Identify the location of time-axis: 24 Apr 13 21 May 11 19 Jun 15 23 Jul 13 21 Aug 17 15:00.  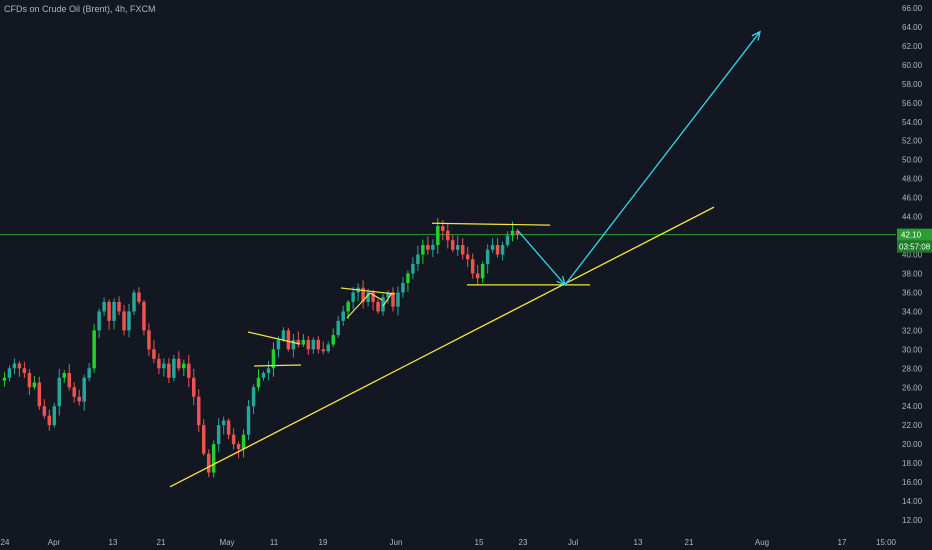
(449, 542).